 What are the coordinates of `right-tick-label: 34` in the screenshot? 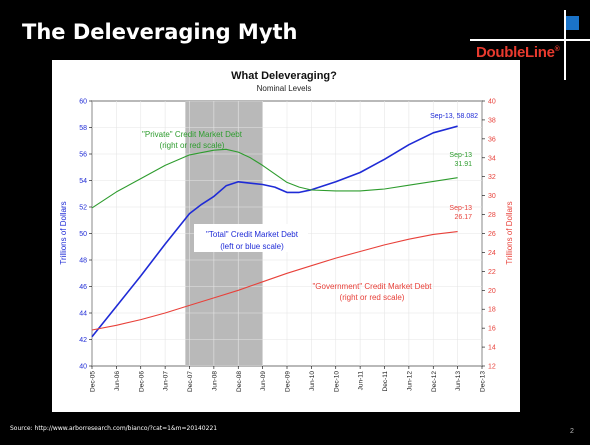 It's located at (492, 158).